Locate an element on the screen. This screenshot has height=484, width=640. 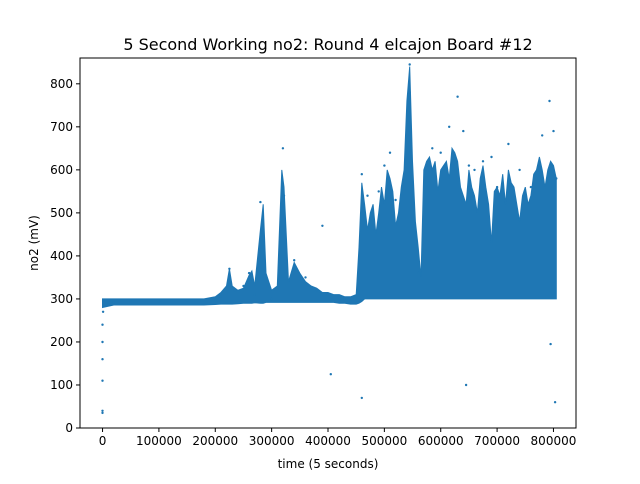
y-tick-label: 0 is located at coordinates (69, 428).